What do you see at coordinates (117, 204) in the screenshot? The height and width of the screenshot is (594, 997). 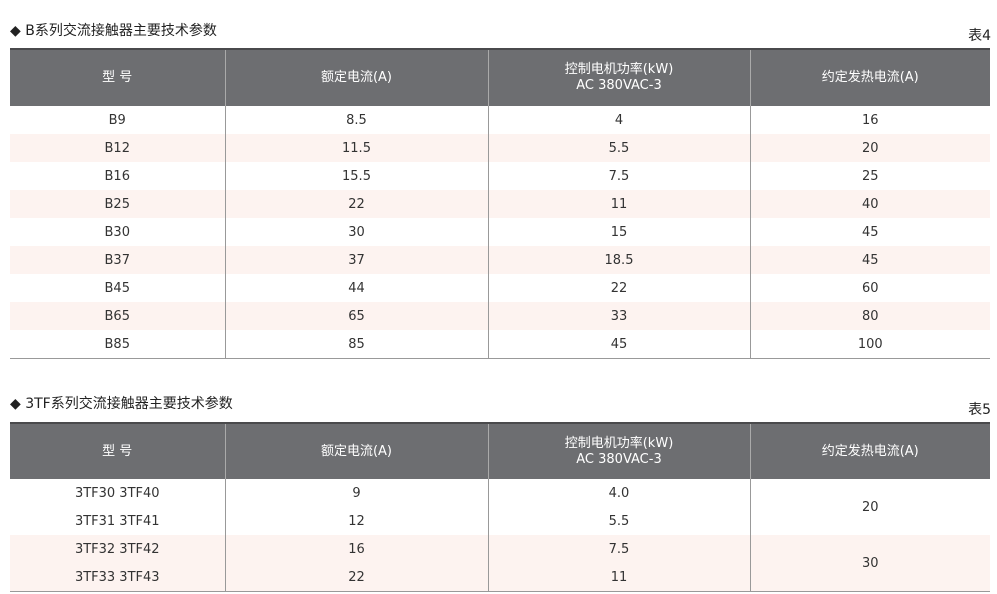 I see `cell: B25` at bounding box center [117, 204].